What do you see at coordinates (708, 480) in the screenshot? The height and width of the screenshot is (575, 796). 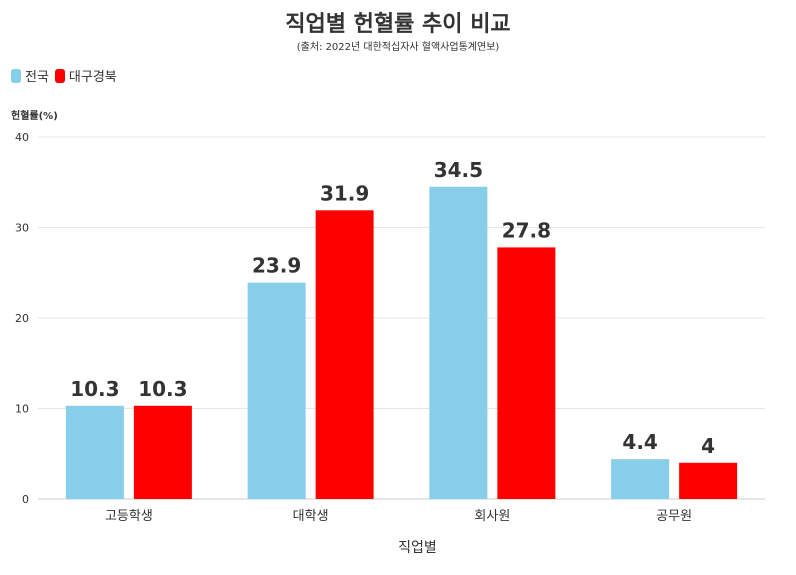 I see `bar-대구경북-공무원` at bounding box center [708, 480].